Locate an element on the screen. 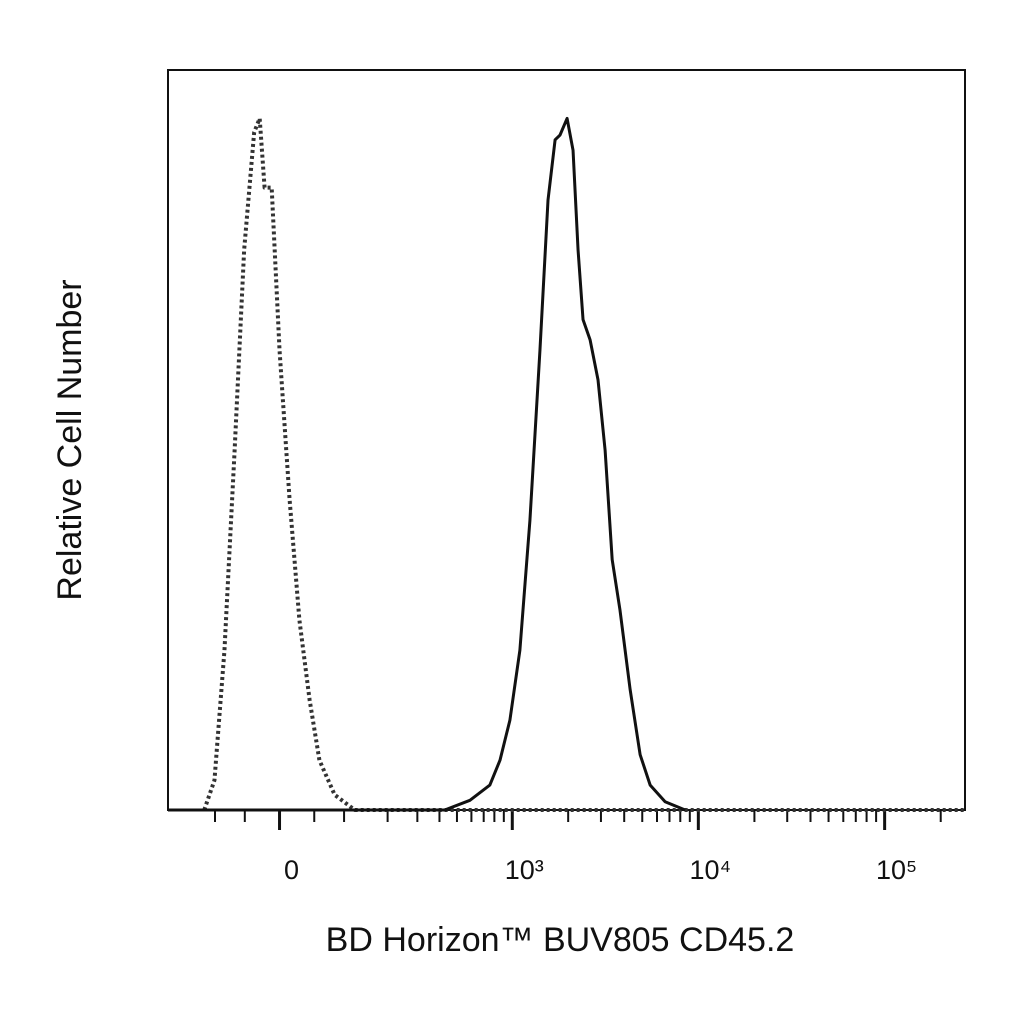  x-tick-label: 10³ is located at coordinates (524, 870).